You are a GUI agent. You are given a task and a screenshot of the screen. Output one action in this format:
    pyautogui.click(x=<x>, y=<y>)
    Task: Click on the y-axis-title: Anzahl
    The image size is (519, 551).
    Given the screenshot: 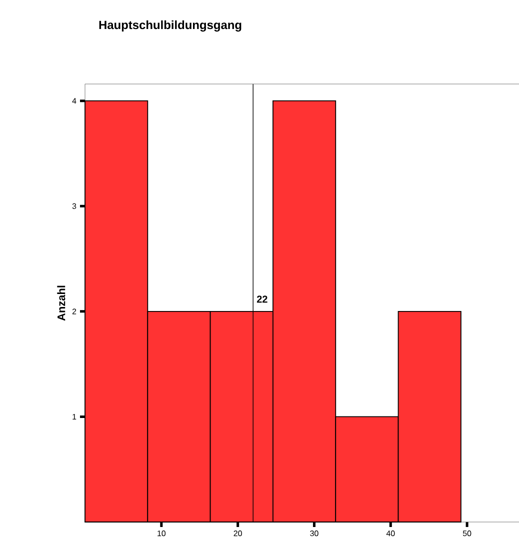 What is the action you would take?
    pyautogui.click(x=61, y=303)
    